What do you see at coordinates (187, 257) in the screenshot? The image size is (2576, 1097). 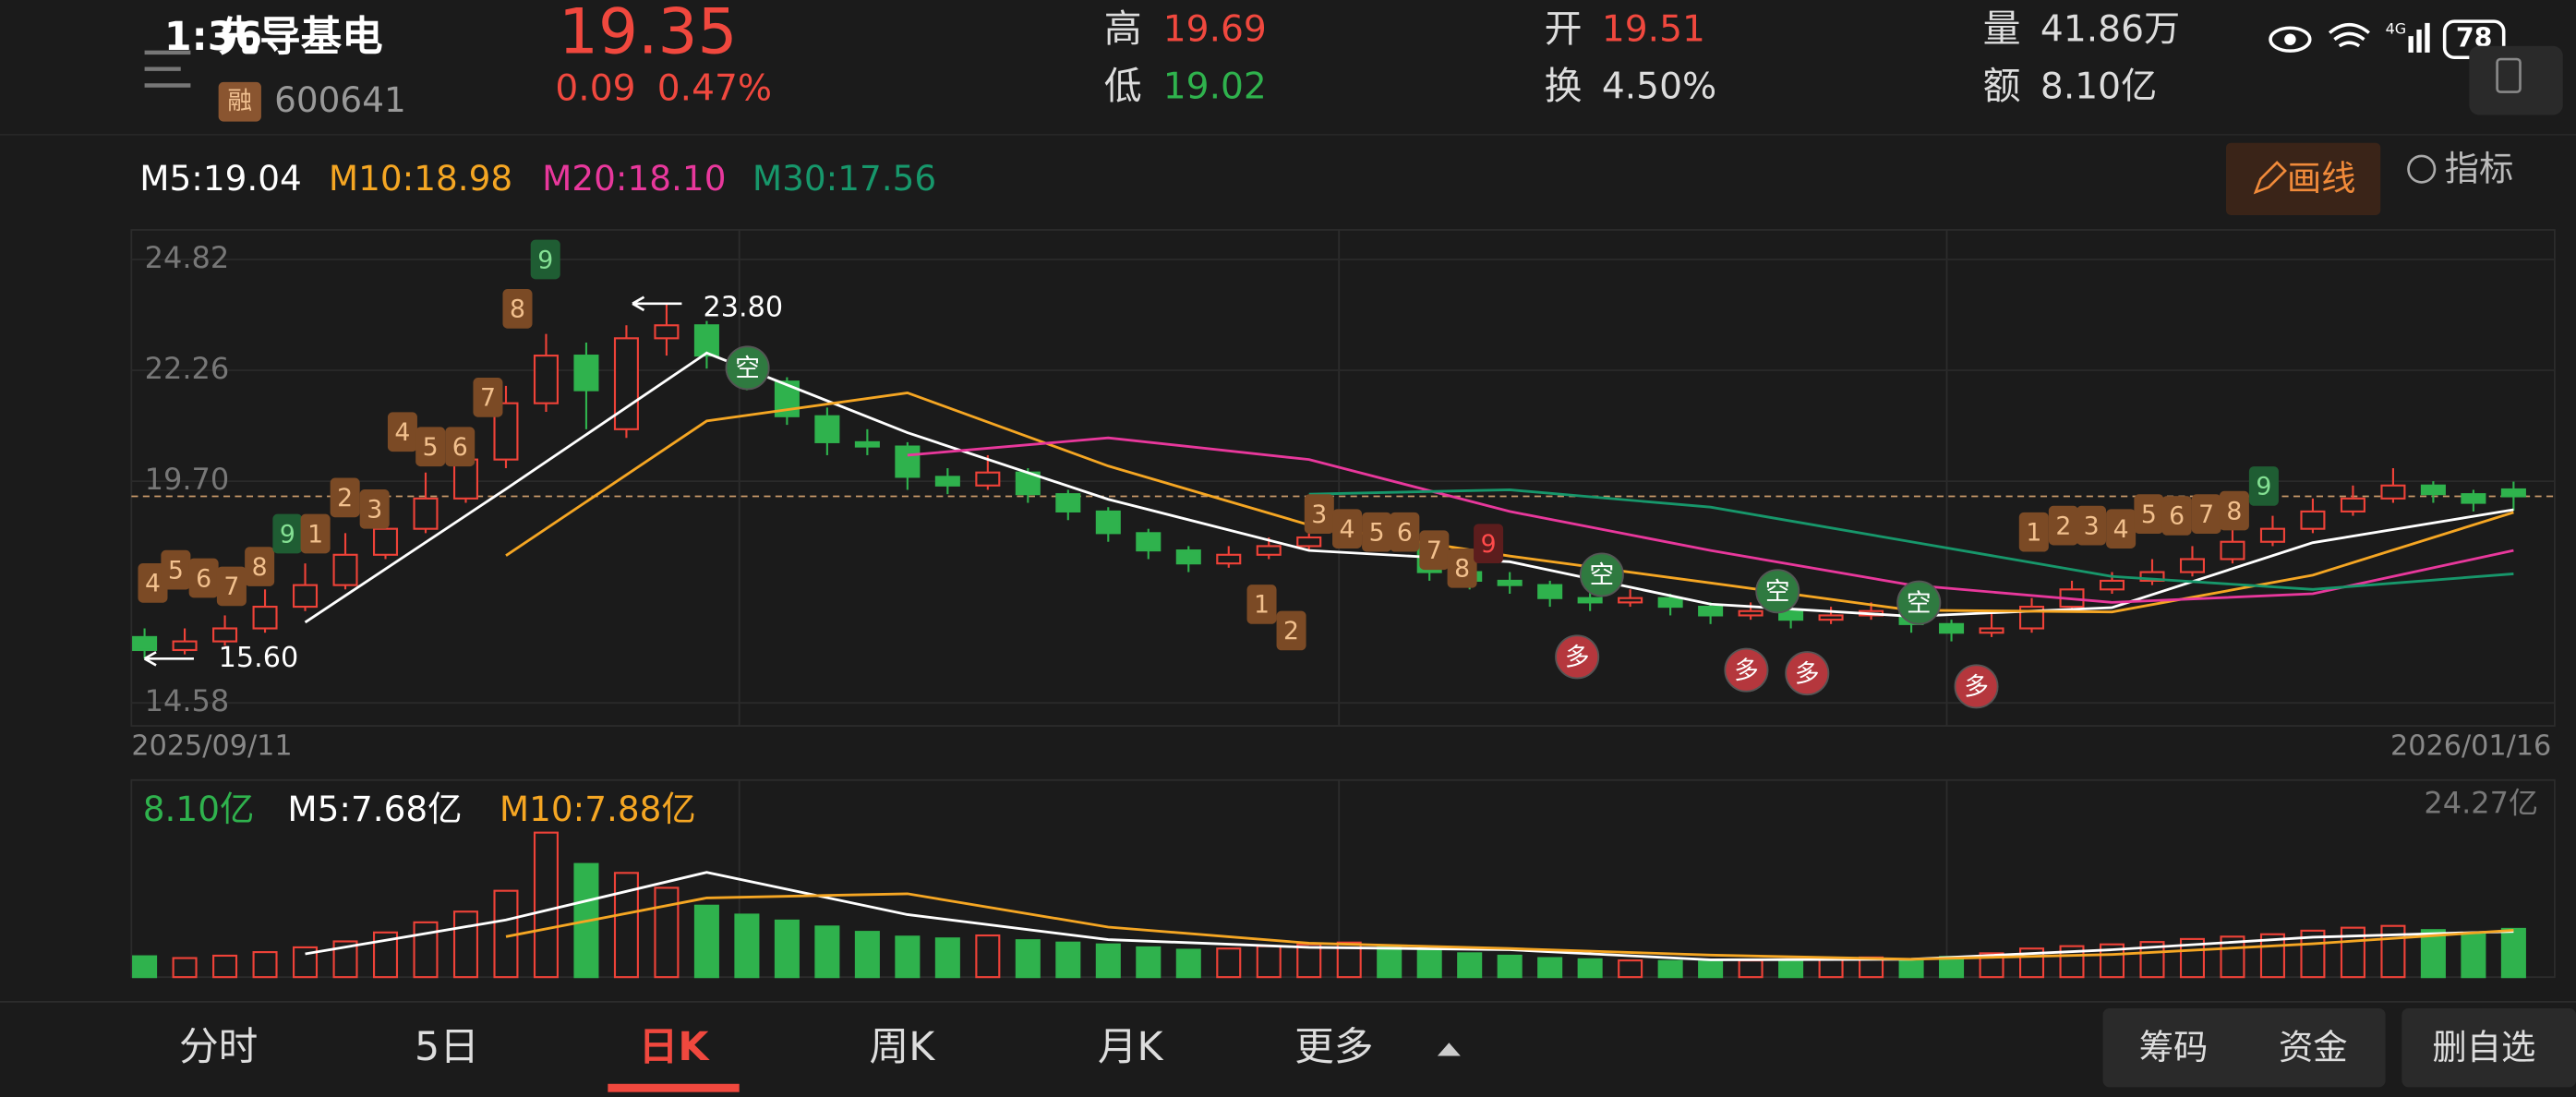 I see `y-tick-label: 24.82` at bounding box center [187, 257].